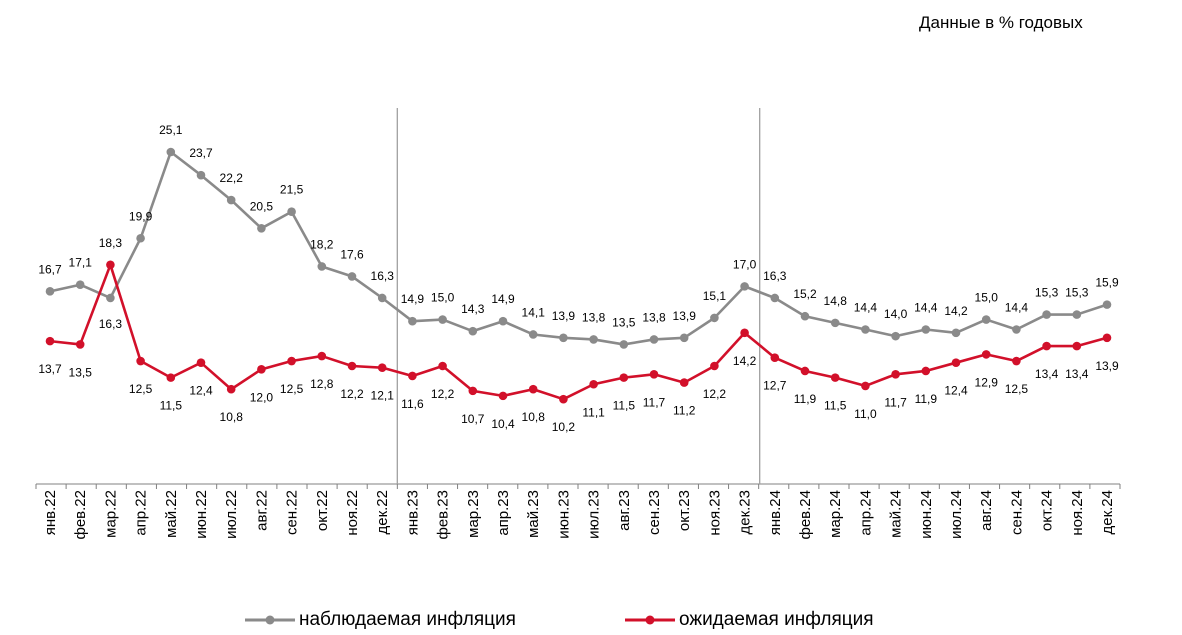 This screenshot has height=635, width=1182. Describe the element at coordinates (776, 619) in the screenshot. I see `legend-label-expected: ожидаемая инфляция` at that location.